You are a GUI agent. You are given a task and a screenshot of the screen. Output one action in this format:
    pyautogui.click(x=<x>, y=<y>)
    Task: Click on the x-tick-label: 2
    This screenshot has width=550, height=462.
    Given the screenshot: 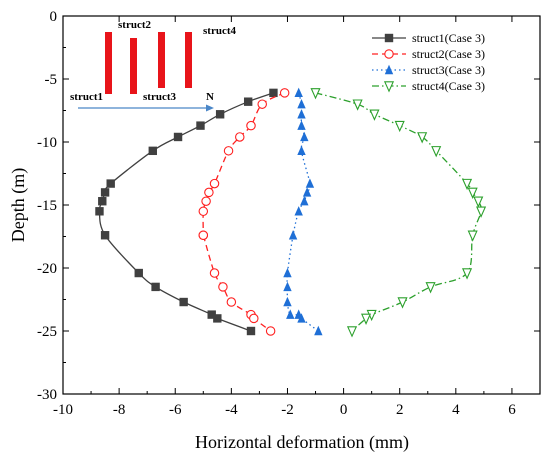 What is the action you would take?
    pyautogui.click(x=400, y=410)
    